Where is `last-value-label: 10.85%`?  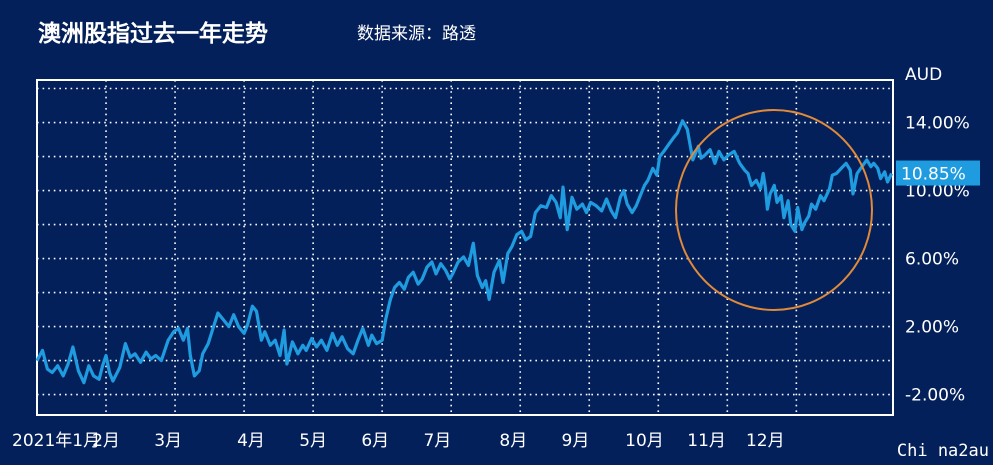 last-value-label: 10.85% is located at coordinates (933, 175).